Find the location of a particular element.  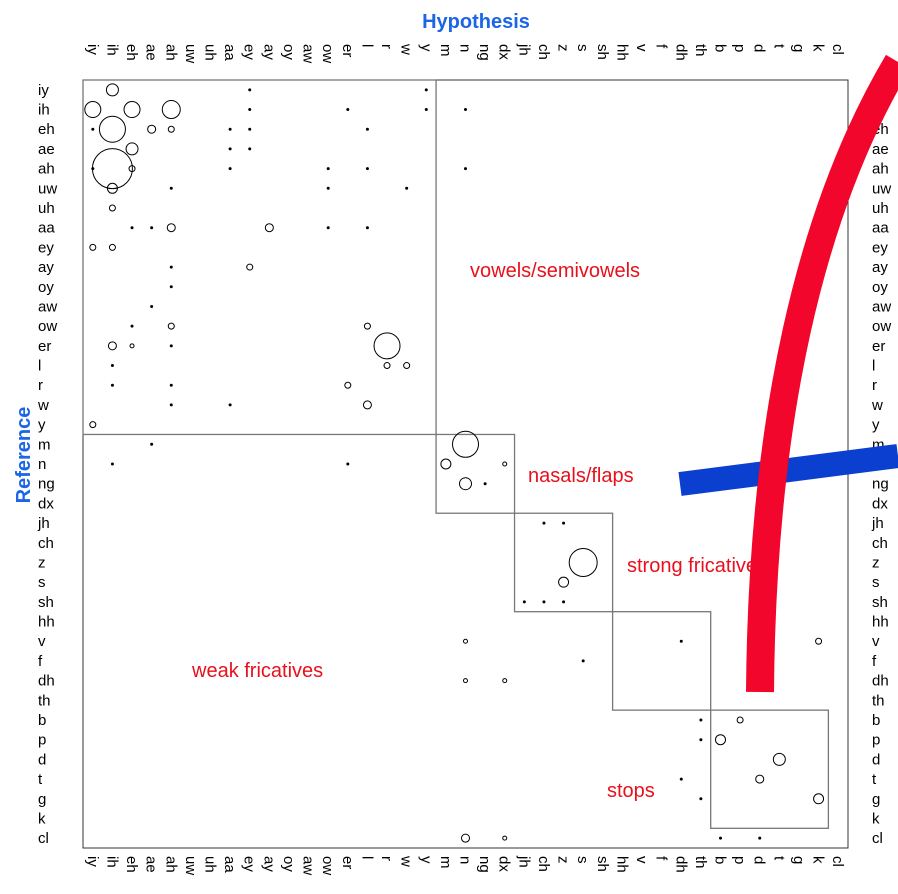

x-tick-label-bottom: ch is located at coordinates (543, 864).